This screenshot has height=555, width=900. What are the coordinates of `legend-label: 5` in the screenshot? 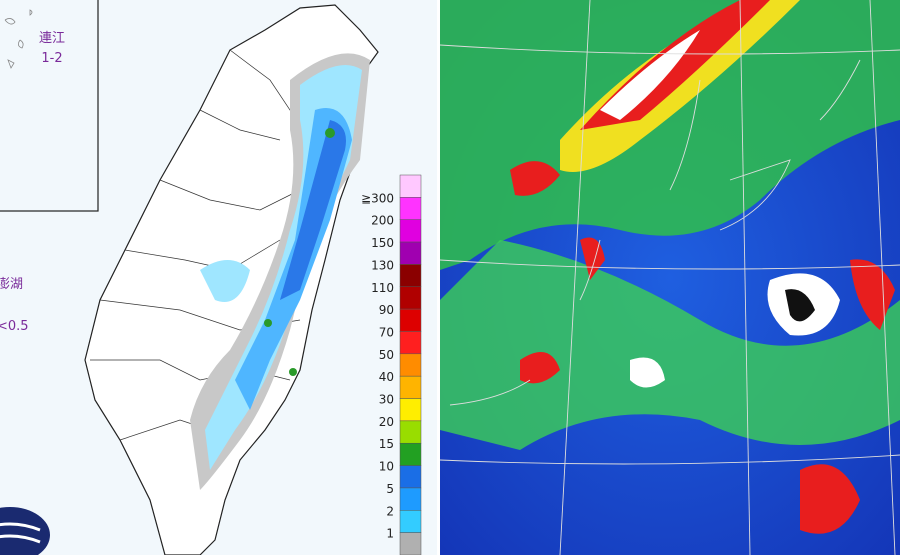 It's located at (390, 489).